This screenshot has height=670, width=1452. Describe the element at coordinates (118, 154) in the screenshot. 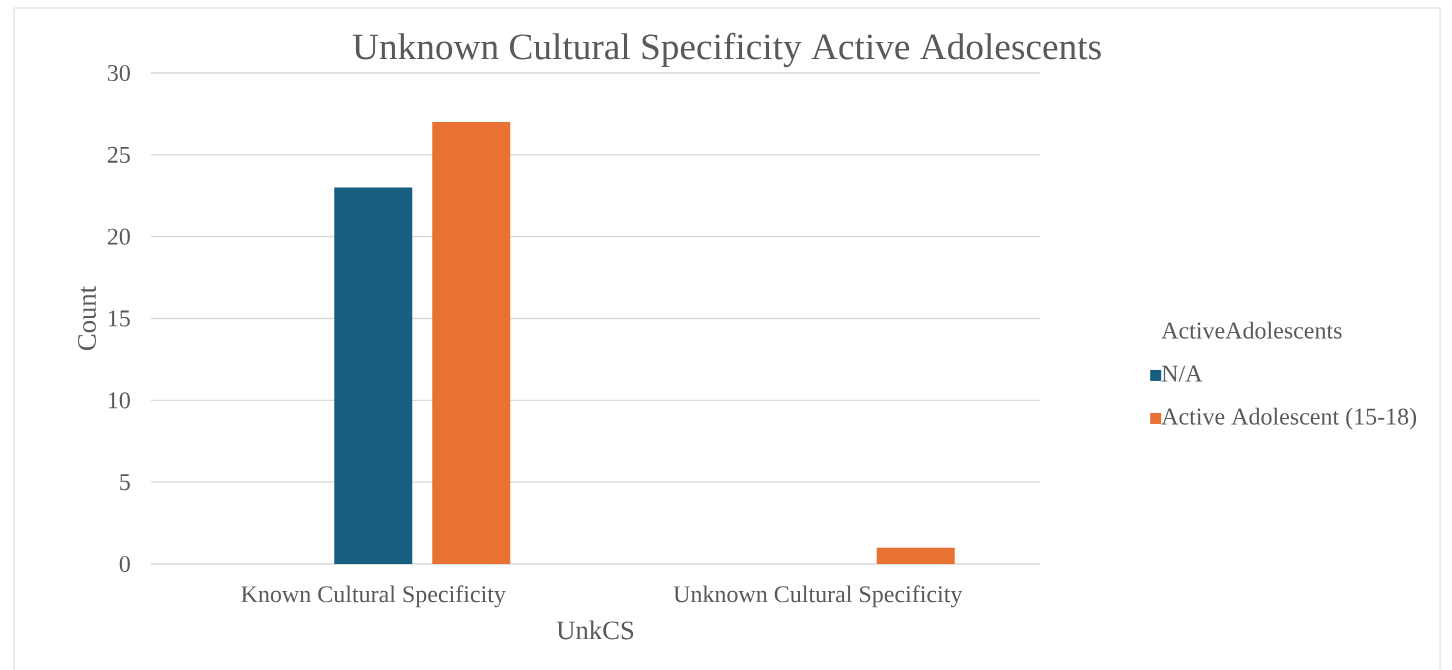

I see `y-tick-label: 25` at that location.